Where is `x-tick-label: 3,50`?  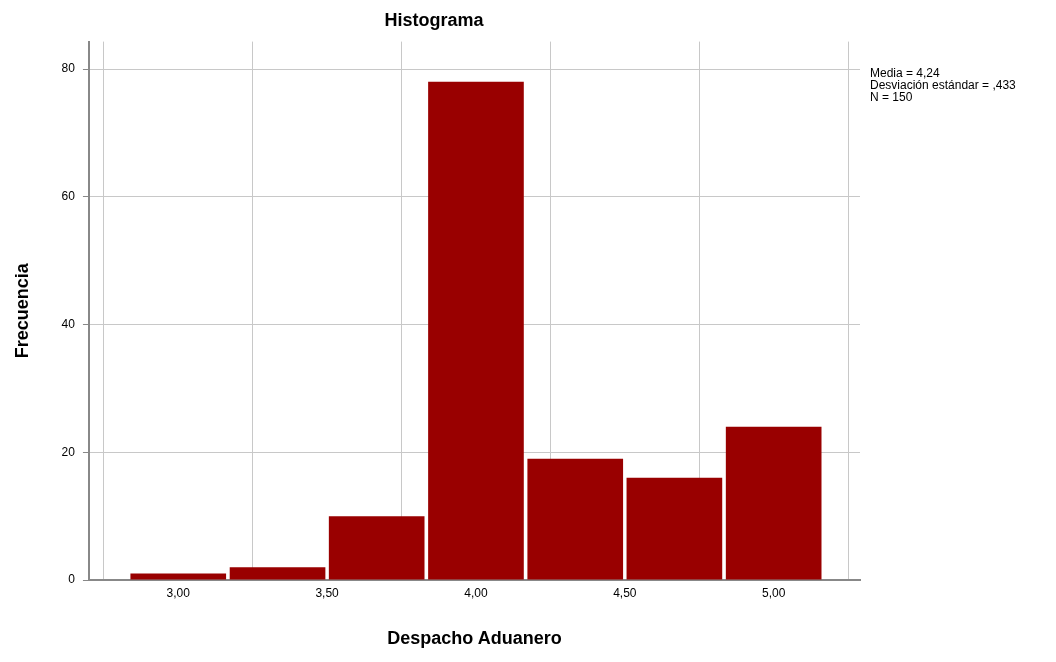 x-tick-label: 3,50 is located at coordinates (327, 592).